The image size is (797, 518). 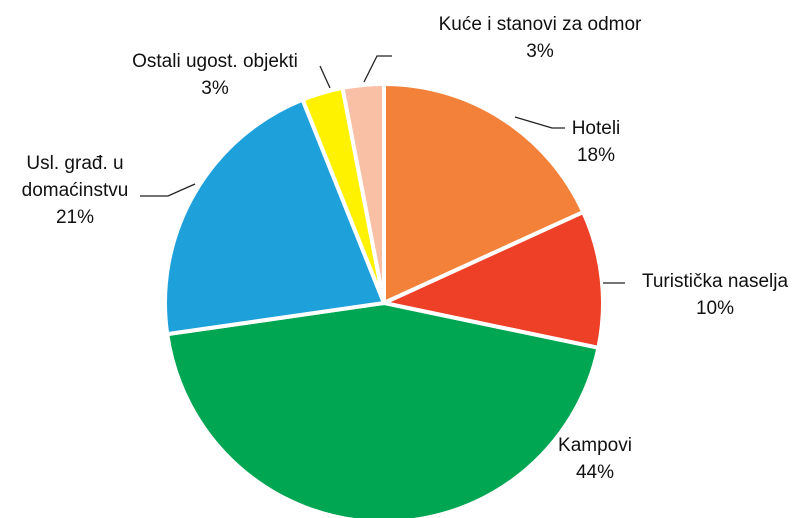 I want to click on slice-label: Ostali ugost. objekti, so click(x=215, y=61).